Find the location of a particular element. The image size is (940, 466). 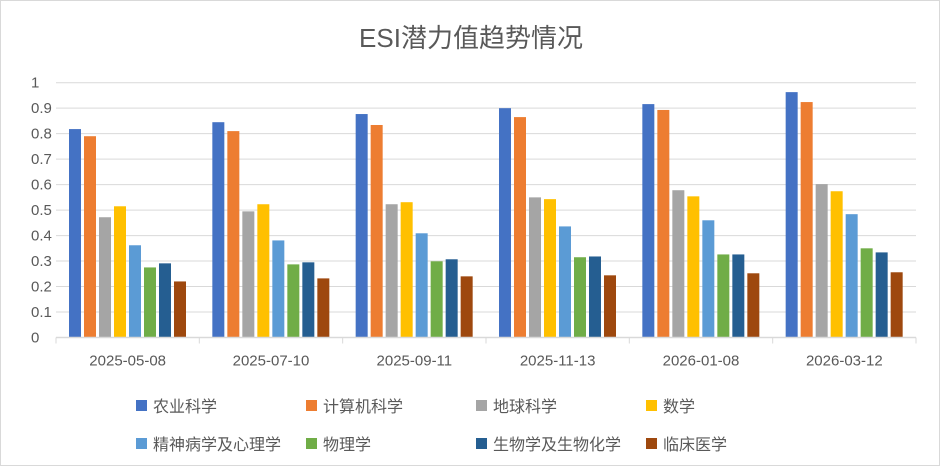

legend-item: 计算机科学 is located at coordinates (391, 405).